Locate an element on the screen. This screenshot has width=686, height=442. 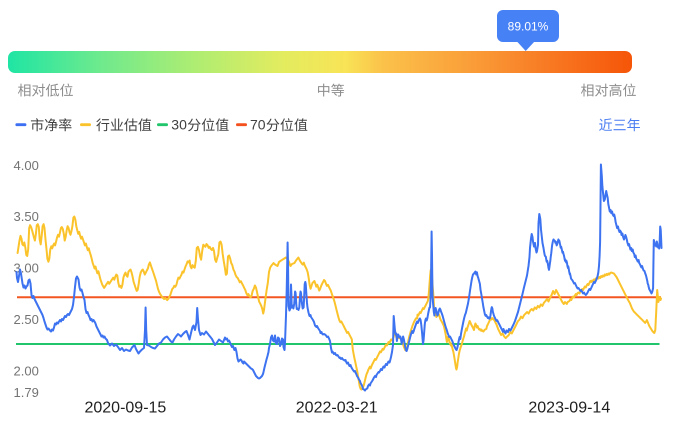
svg-text: 70 is located at coordinates (258, 125).